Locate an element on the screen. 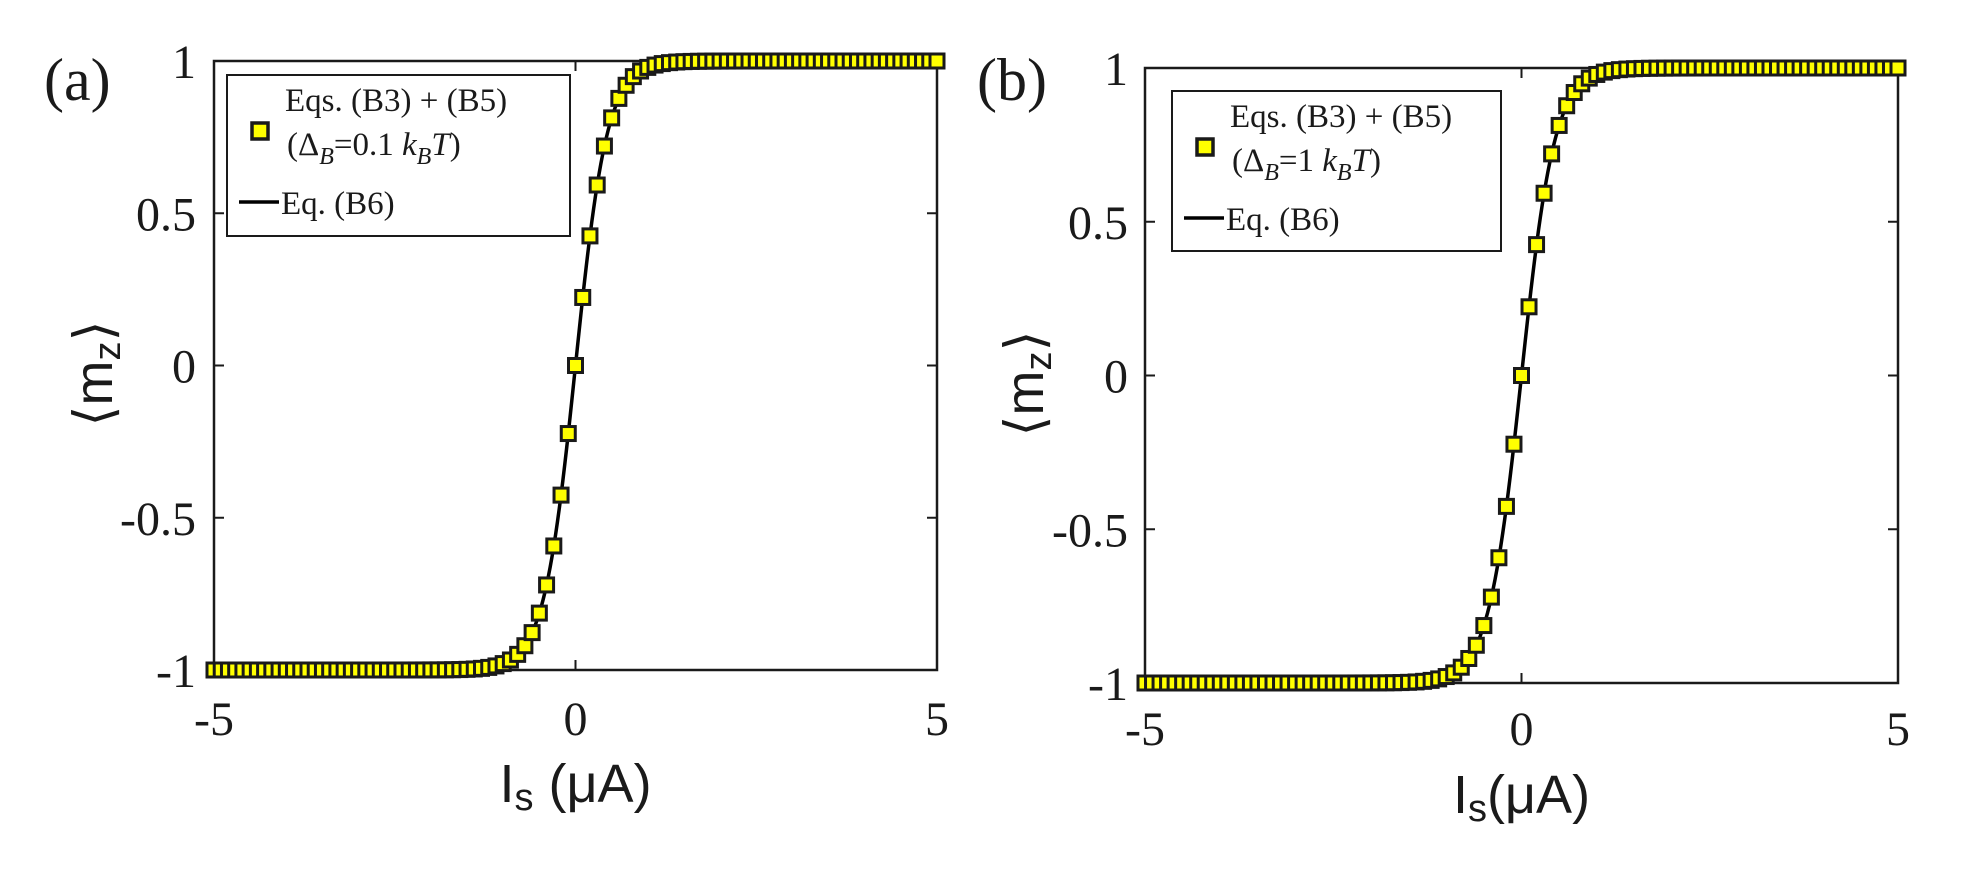  panel-label: (a) is located at coordinates (77, 80).